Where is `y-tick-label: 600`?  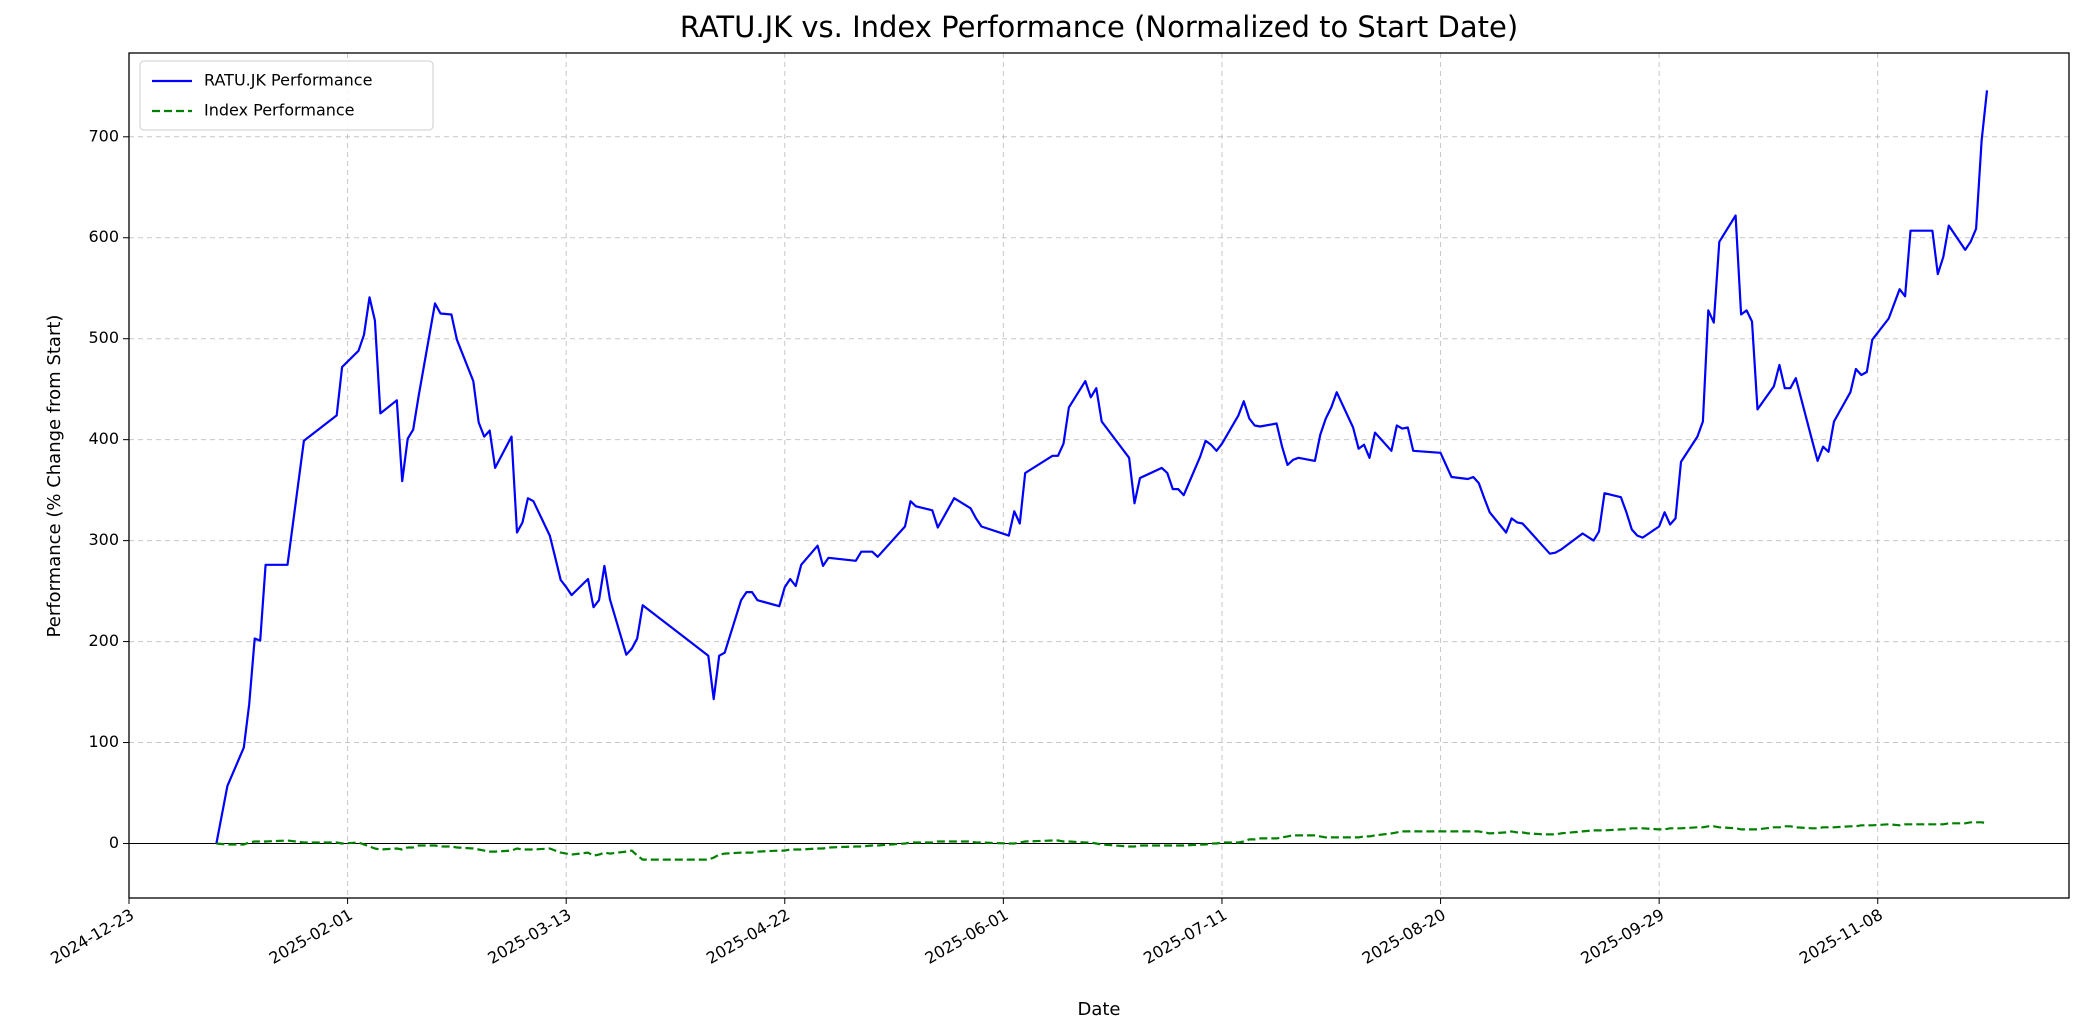
y-tick-label: 600 is located at coordinates (103, 236).